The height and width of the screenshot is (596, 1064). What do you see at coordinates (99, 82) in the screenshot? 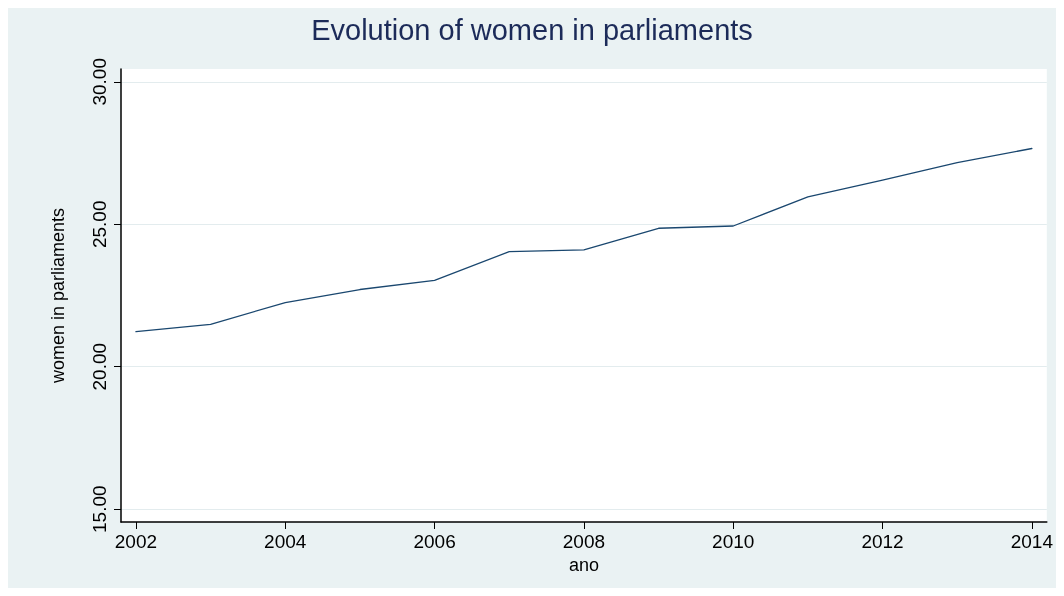
I see `y-tick-label: 30.00` at bounding box center [99, 82].